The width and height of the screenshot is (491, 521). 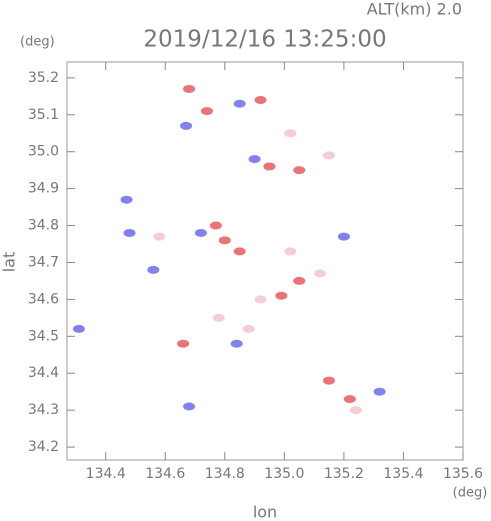 What do you see at coordinates (43, 152) in the screenshot?
I see `y-tick-label: 35.0` at bounding box center [43, 152].